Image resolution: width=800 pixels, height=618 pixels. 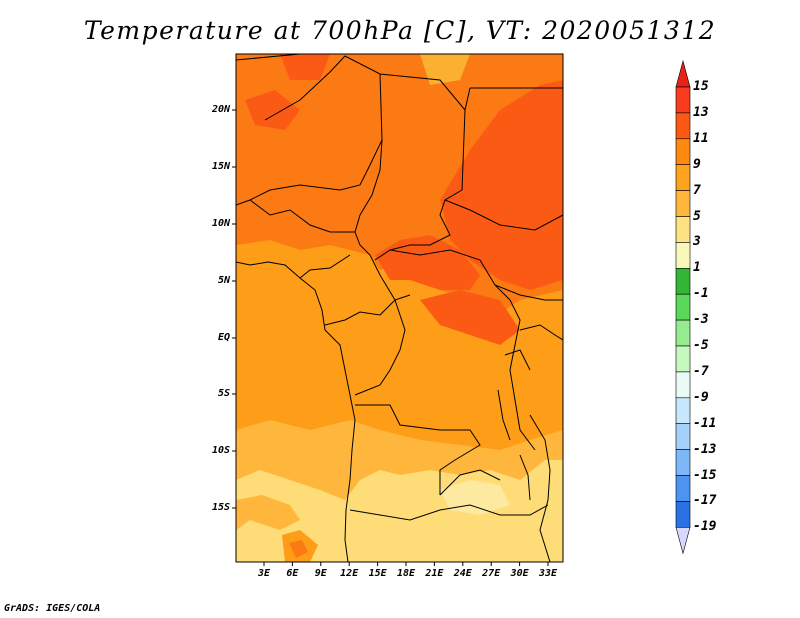 I want to click on border-namibia-zambia, so click(x=449, y=512).